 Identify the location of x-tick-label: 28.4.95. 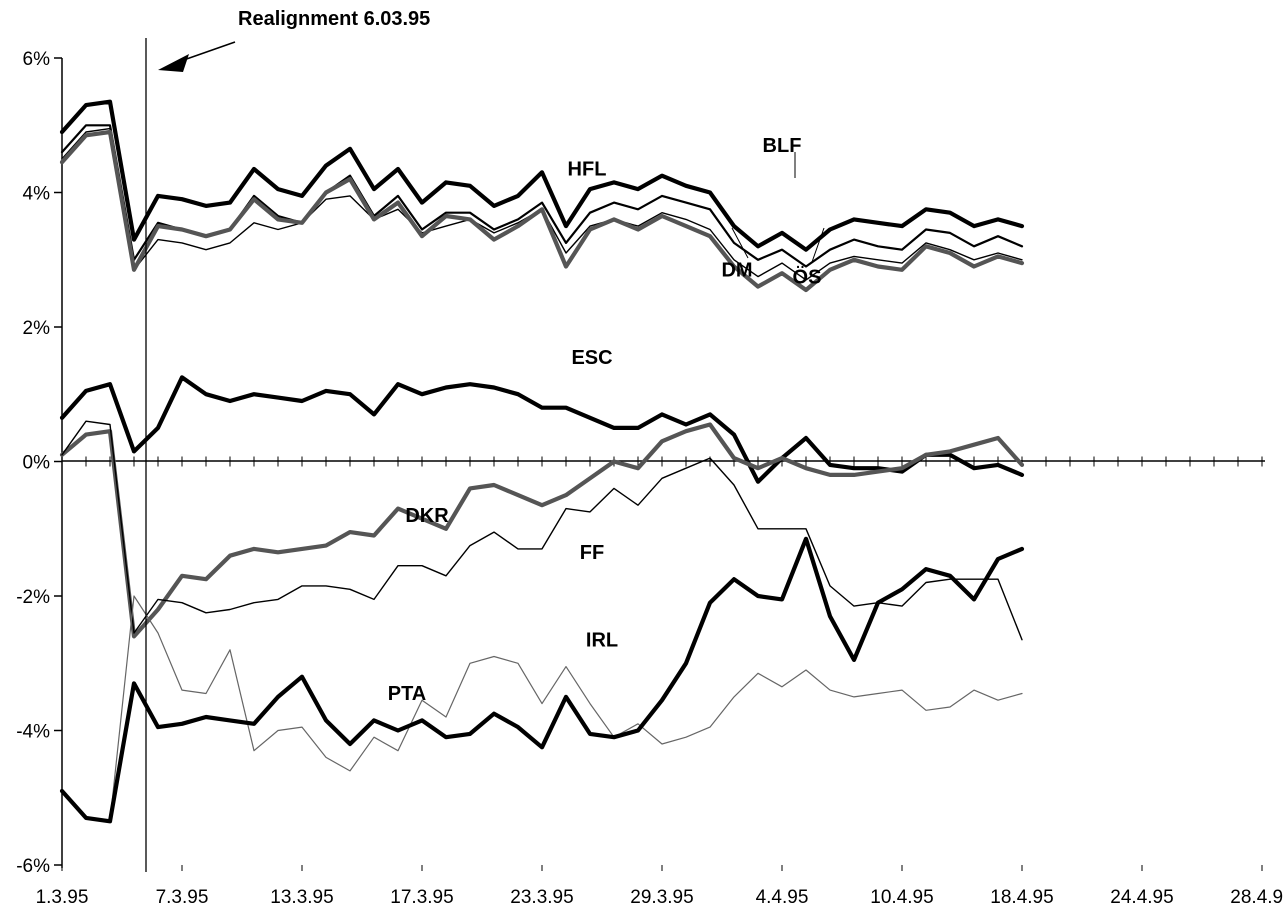
(1256, 897).